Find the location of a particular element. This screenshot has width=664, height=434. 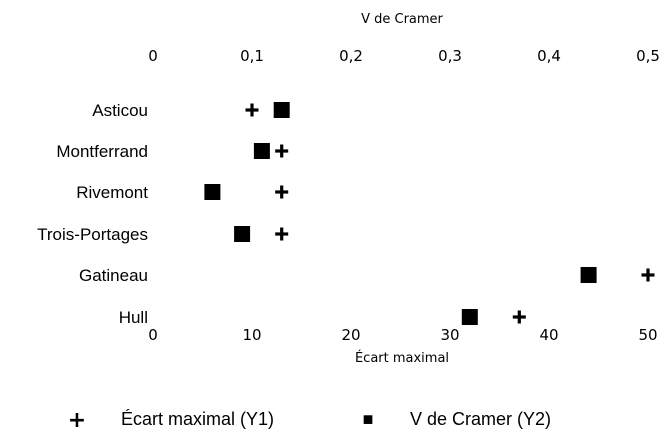

bottom-axis-title: Écart maximal is located at coordinates (402, 358).